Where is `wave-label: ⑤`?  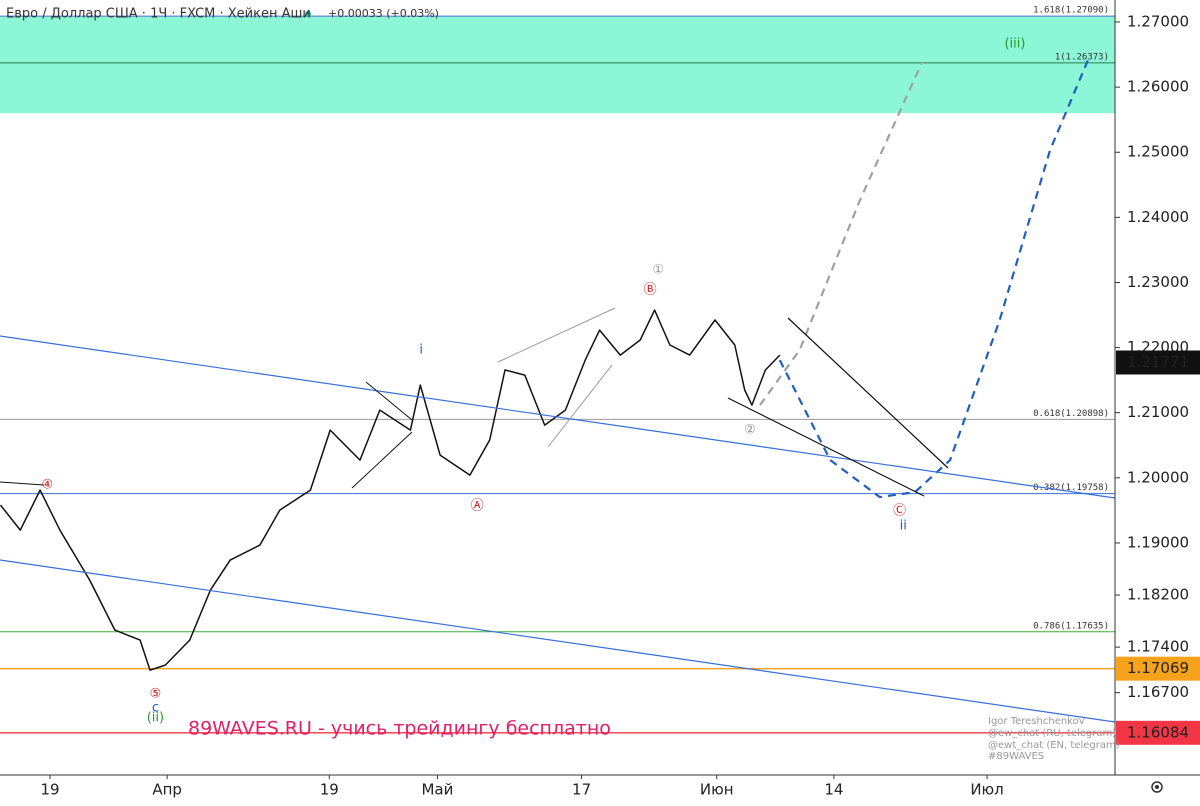 wave-label: ⑤ is located at coordinates (156, 694).